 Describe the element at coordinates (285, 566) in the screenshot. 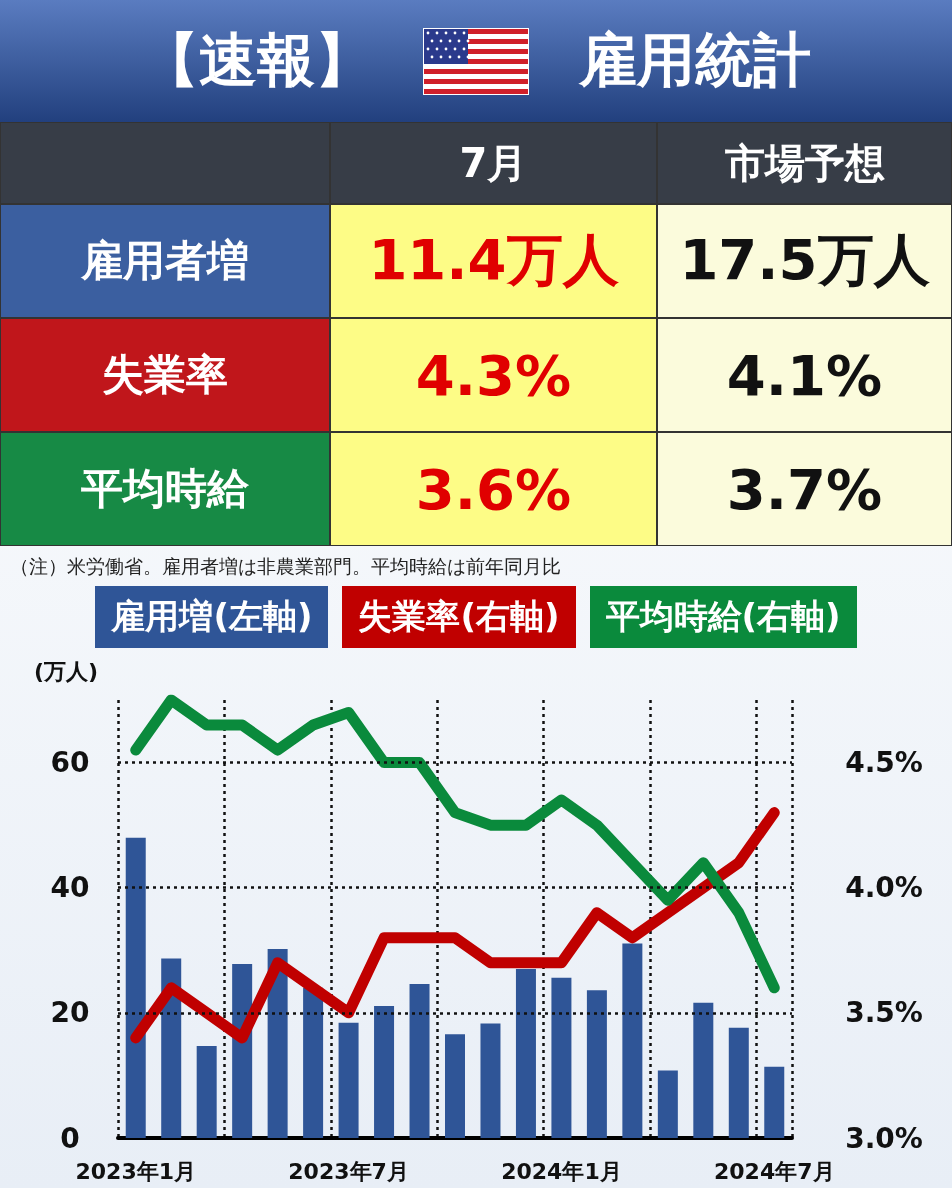

I see `text: （注）米労働省。雇用者増は非農業部門。平均時給は前年同月比` at that location.